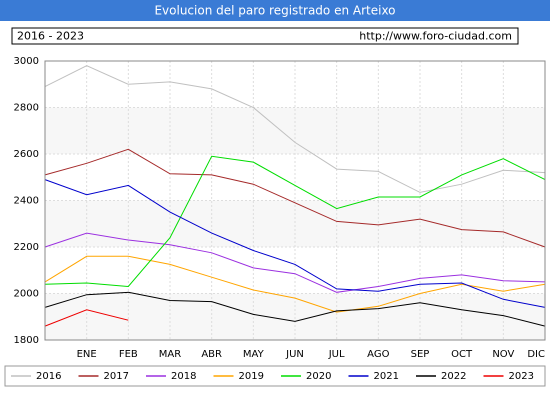 This screenshot has height=400, width=550. What do you see at coordinates (26, 61) in the screenshot?
I see `y-tick-label: 3000` at bounding box center [26, 61].